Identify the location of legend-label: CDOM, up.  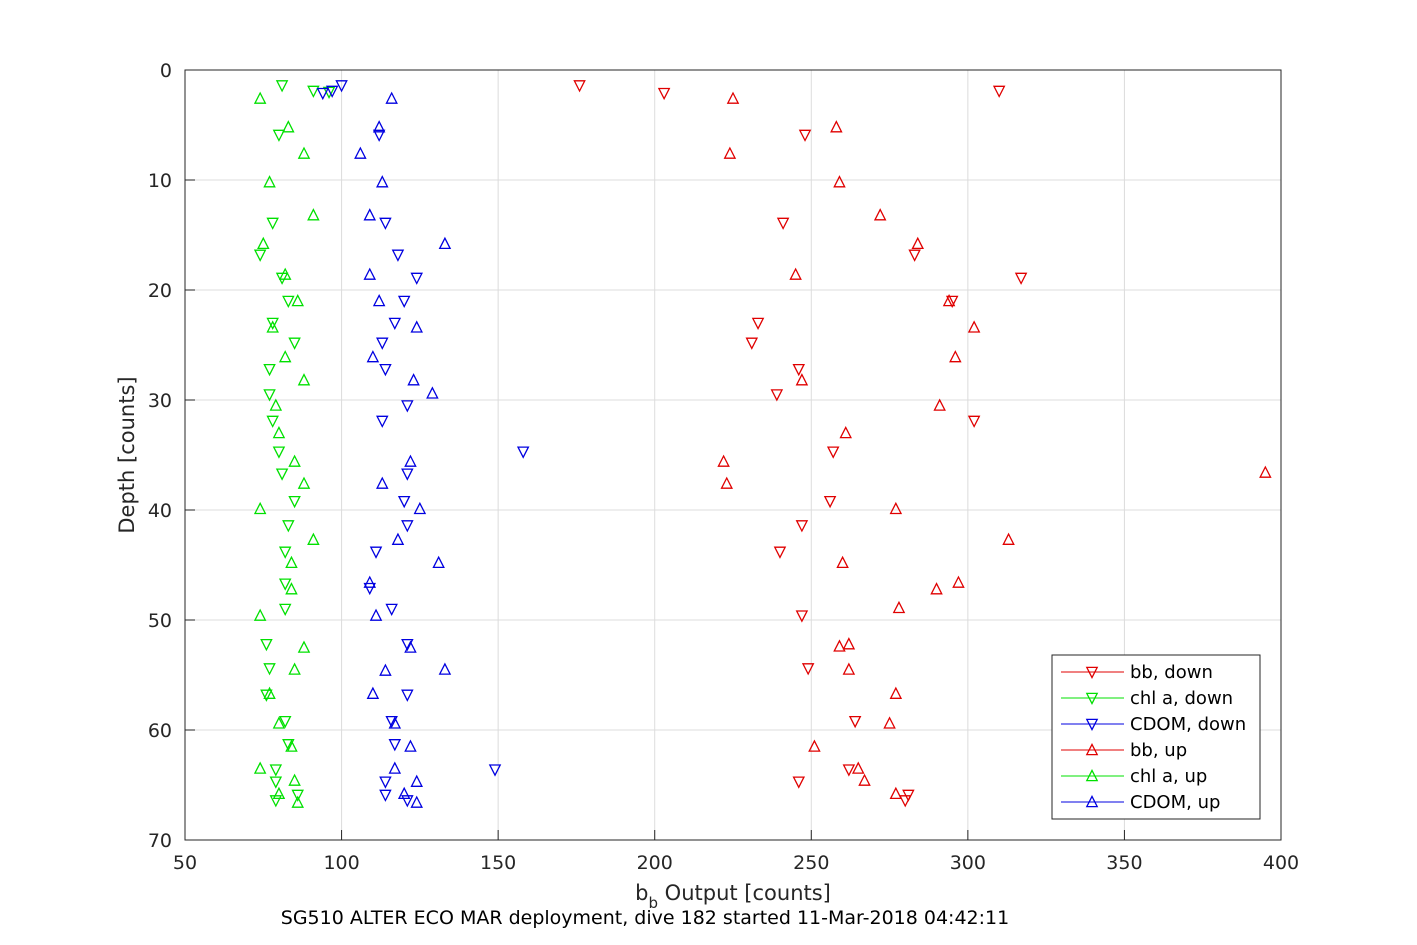
(1175, 802).